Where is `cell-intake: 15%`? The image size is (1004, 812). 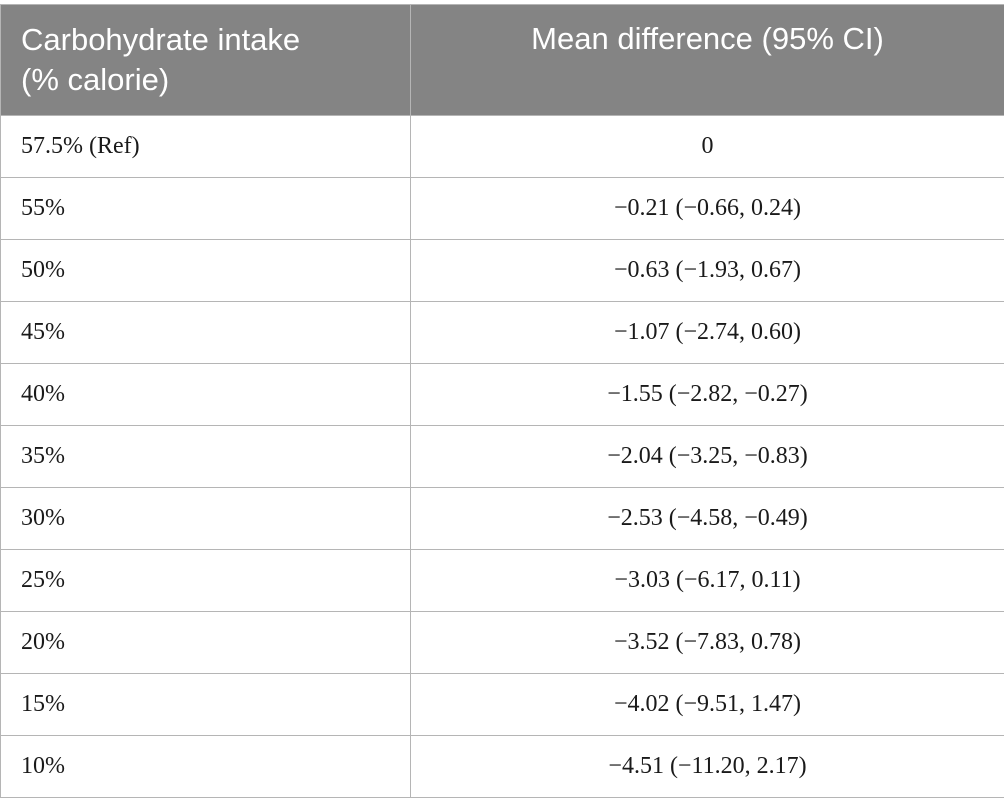 cell-intake: 15% is located at coordinates (205, 704).